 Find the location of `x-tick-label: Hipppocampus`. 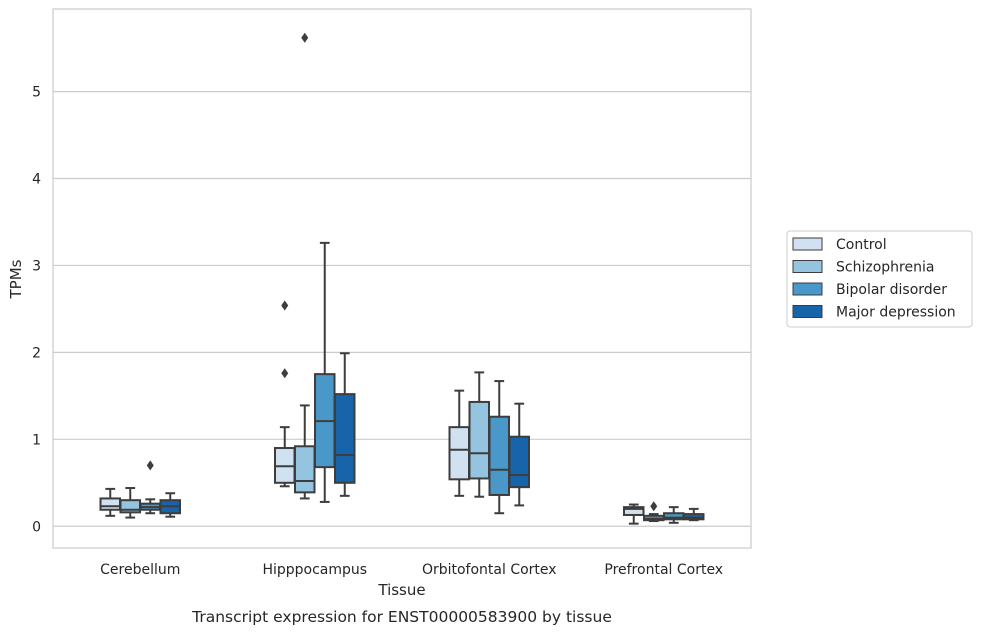

x-tick-label: Hipppocampus is located at coordinates (314, 570).